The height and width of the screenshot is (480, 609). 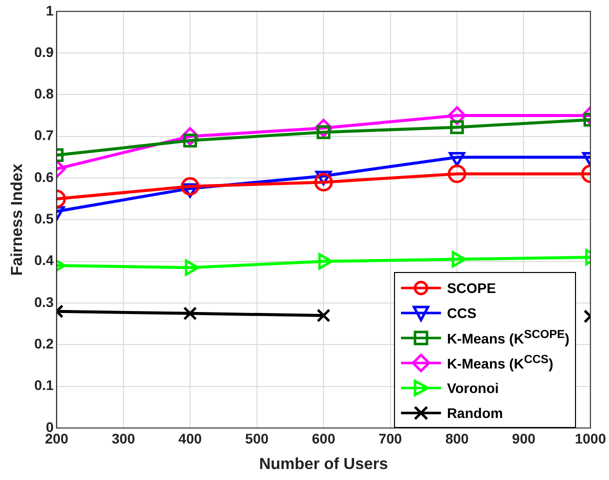 I want to click on y-tick-label: 0.7, so click(x=44, y=135).